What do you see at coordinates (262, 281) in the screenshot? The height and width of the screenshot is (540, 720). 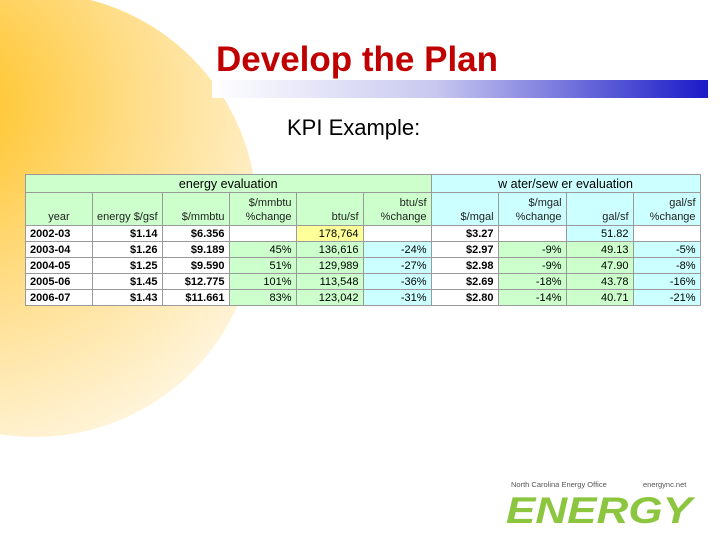 I see `cell-mmbtu-change: 101%` at bounding box center [262, 281].